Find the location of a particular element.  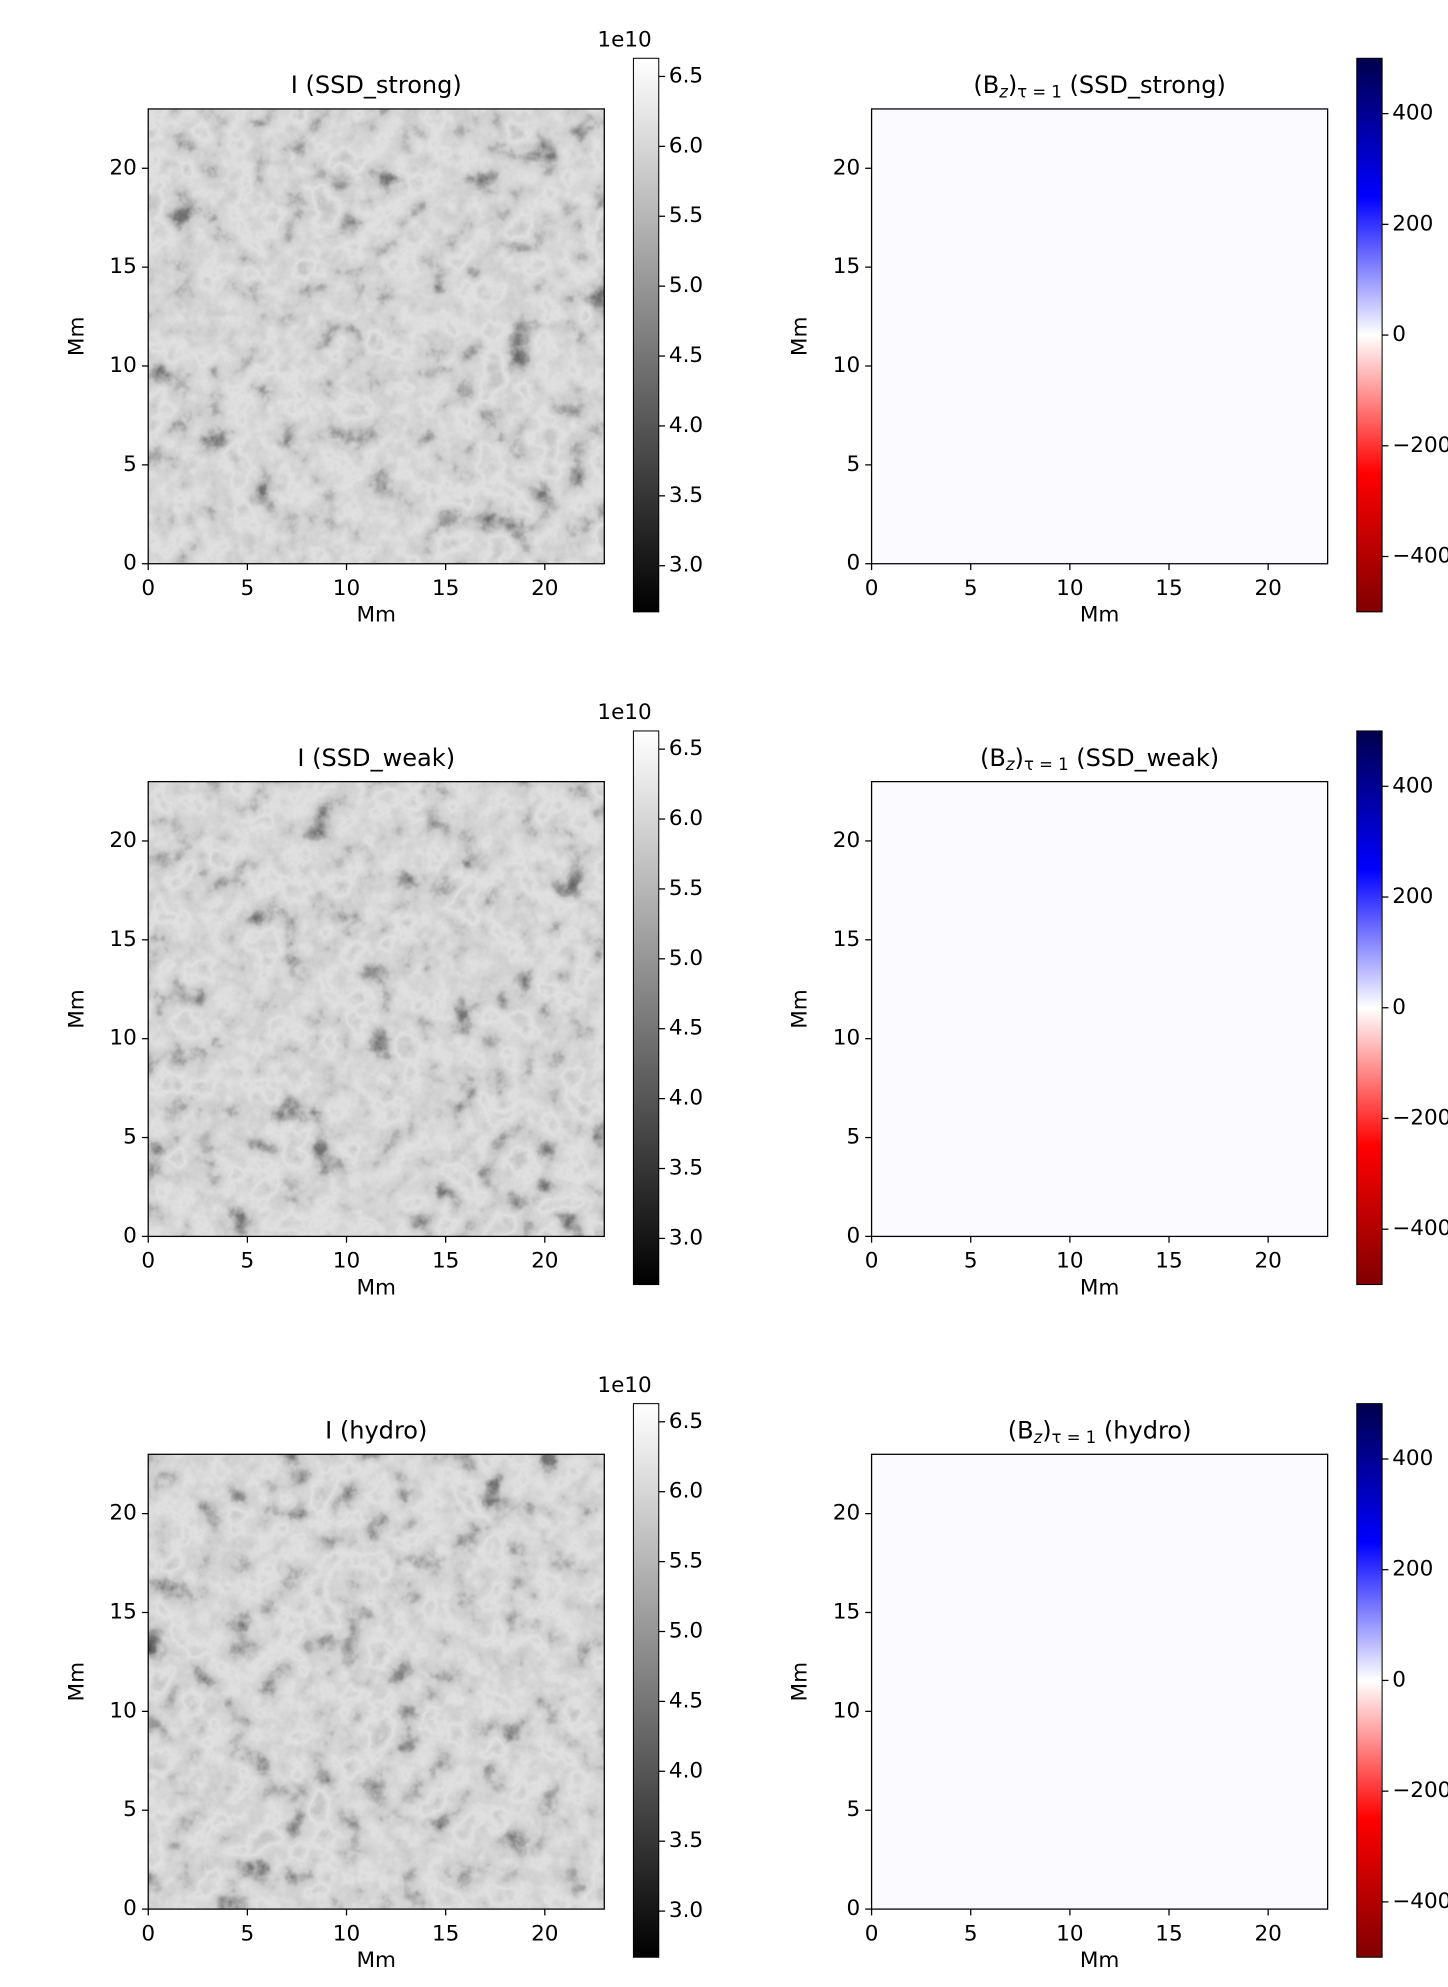

chart-title: (Bz)τ = 1 (SSD_weak) is located at coordinates (1099, 759).